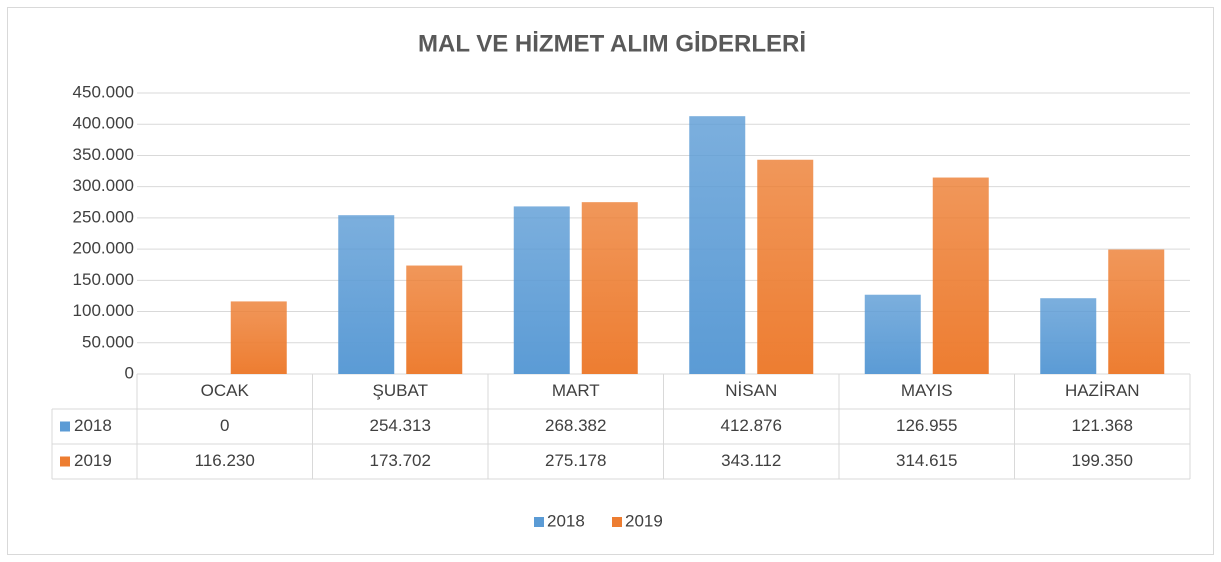  What do you see at coordinates (103, 123) in the screenshot?
I see `y-tick-label: 400.000` at bounding box center [103, 123].